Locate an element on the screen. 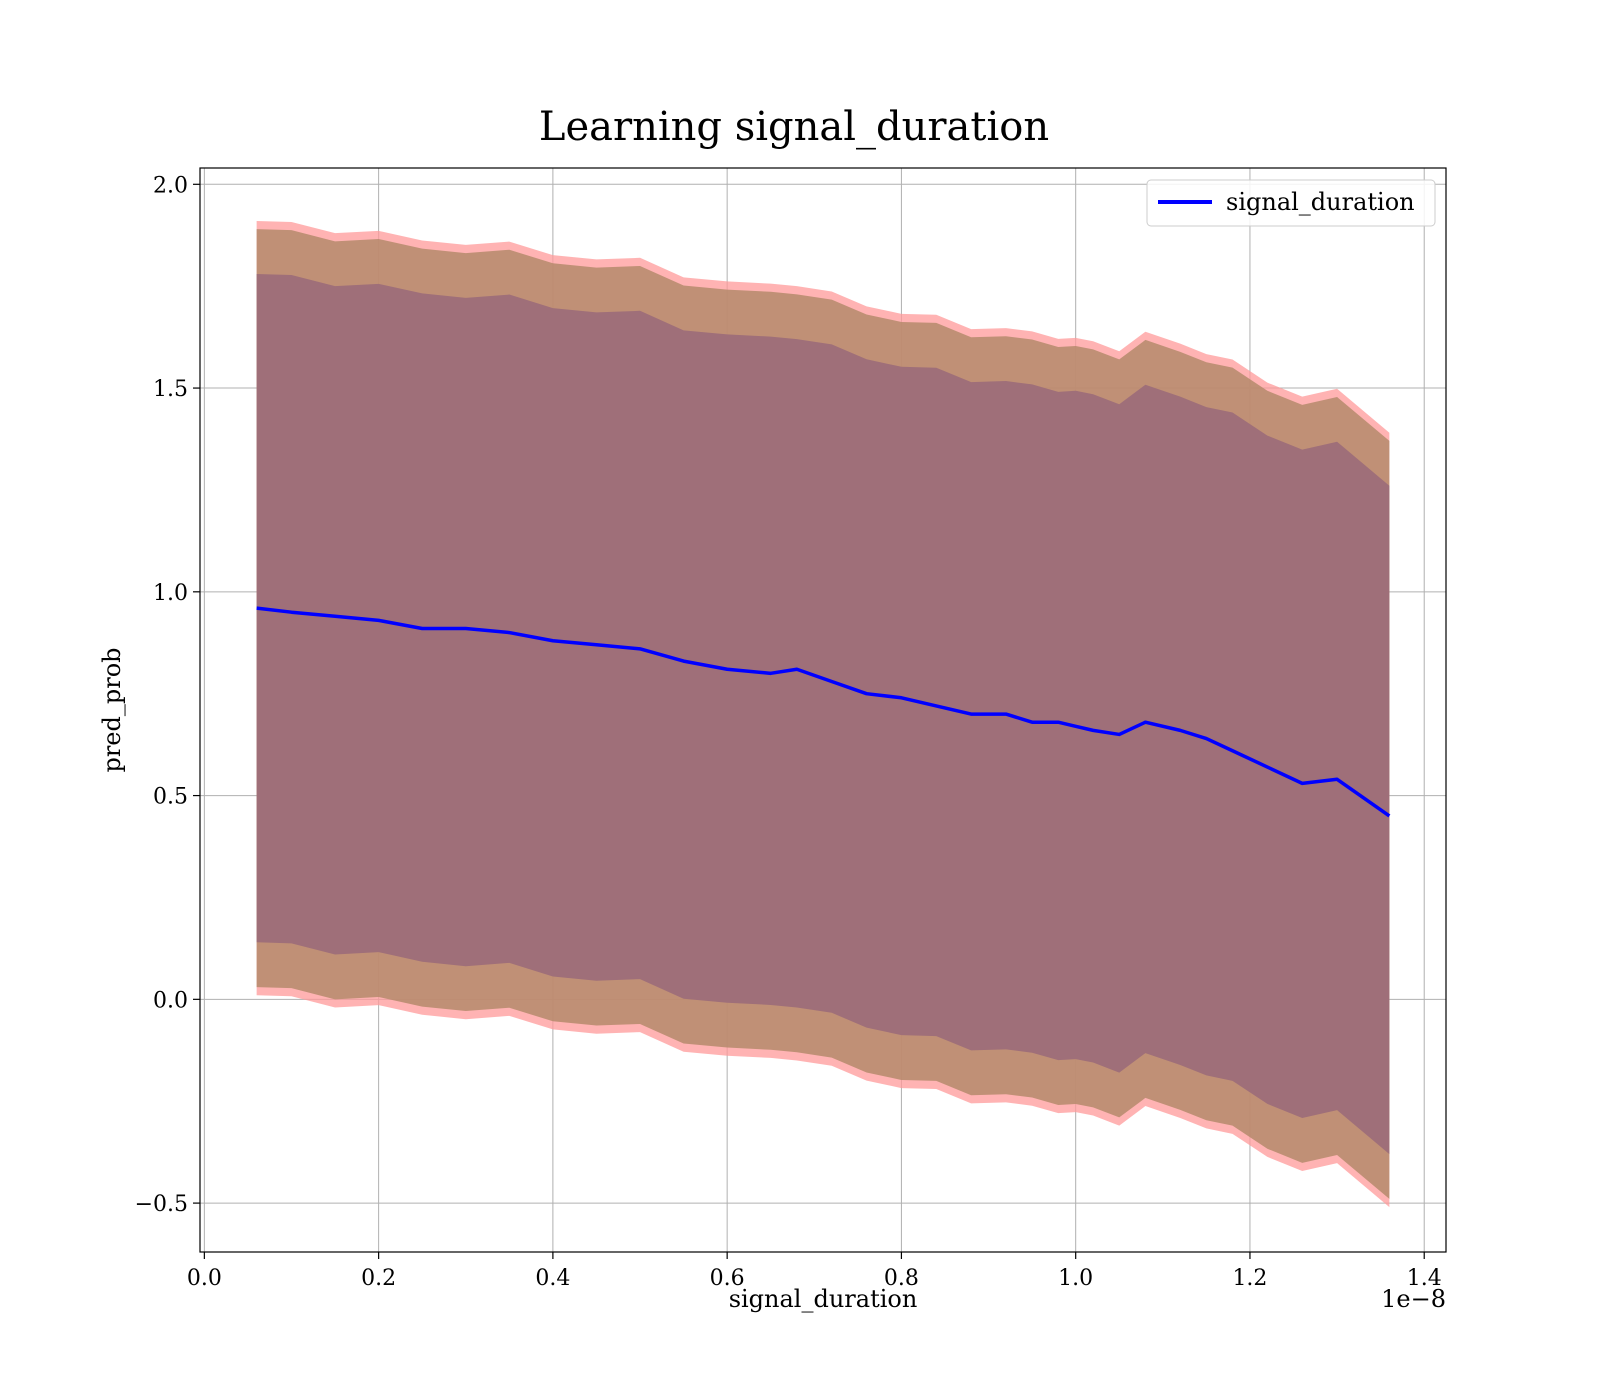  x-axis-label: signal_duration is located at coordinates (823, 1299).